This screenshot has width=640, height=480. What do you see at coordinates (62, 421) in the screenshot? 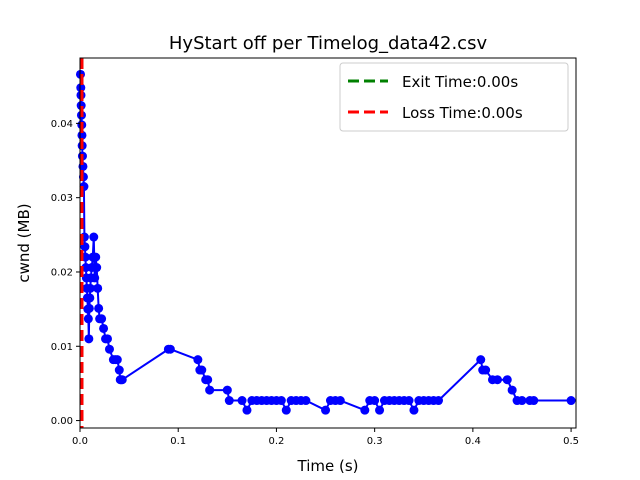
I see `y-tick-label: 0.00` at bounding box center [62, 421].